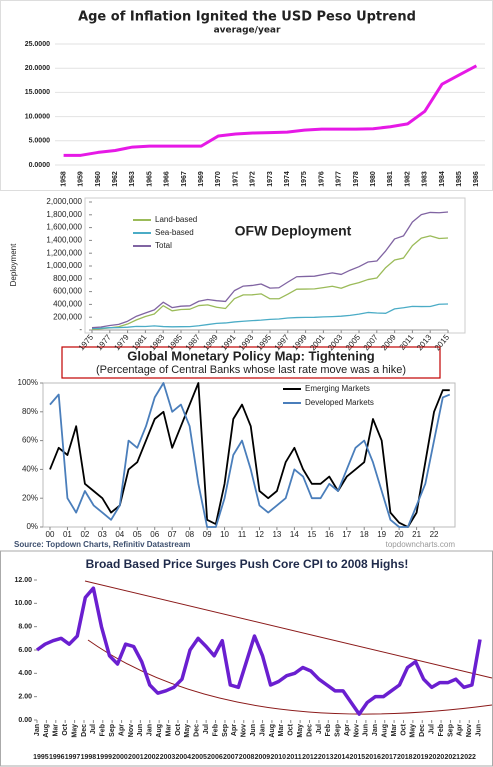 This screenshot has height=767, width=493. I want to click on x-tick-label: 11, so click(242, 534).